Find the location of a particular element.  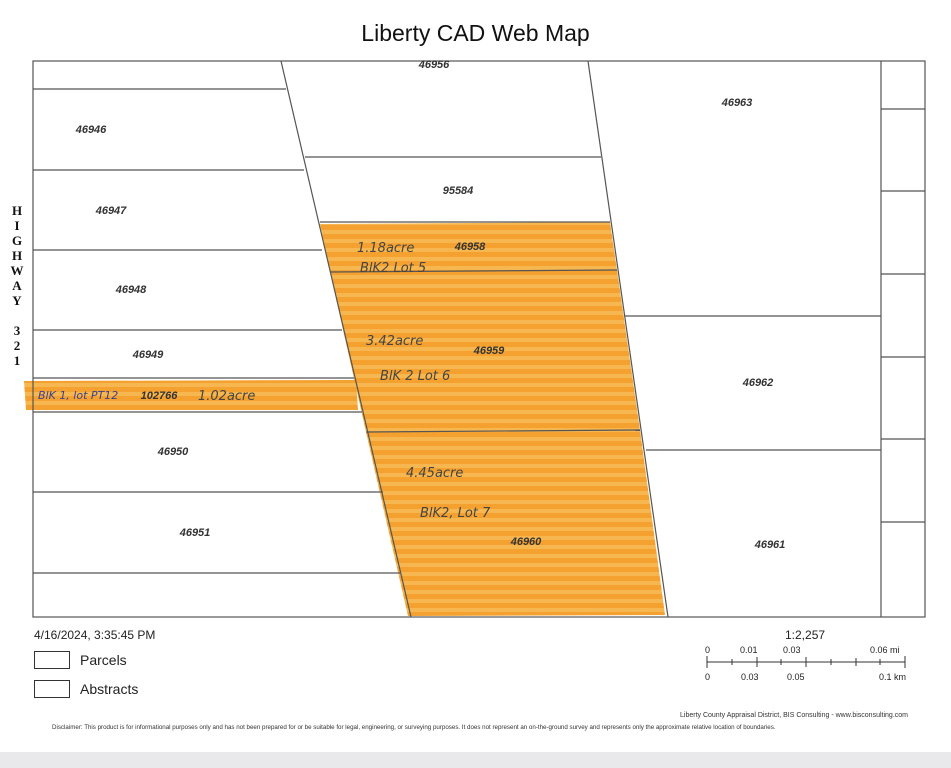

note-lot7-block: BlK2, Lot 7 is located at coordinates (455, 513).